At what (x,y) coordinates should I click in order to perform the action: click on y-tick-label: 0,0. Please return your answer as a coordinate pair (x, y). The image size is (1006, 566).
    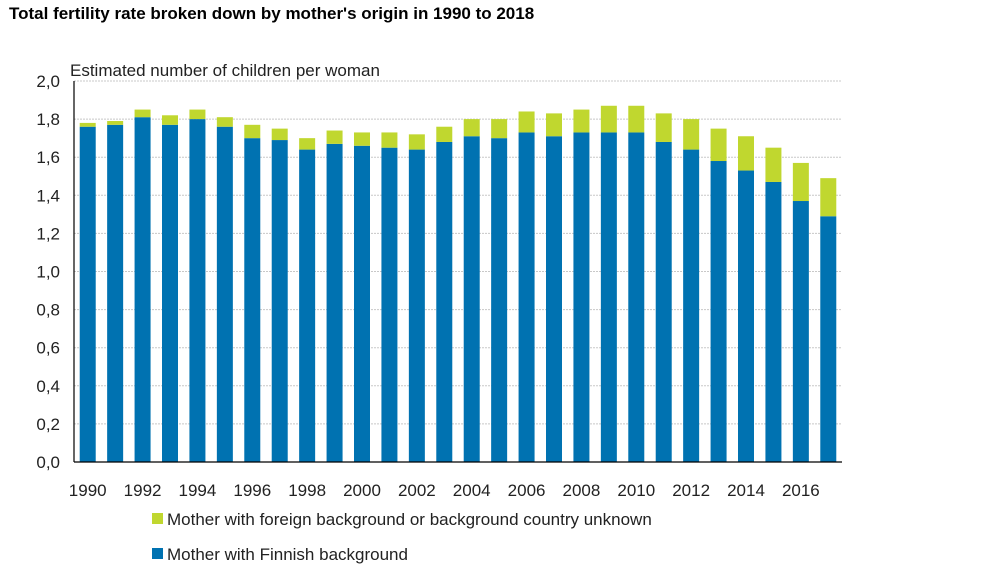
    Looking at the image, I should click on (48, 462).